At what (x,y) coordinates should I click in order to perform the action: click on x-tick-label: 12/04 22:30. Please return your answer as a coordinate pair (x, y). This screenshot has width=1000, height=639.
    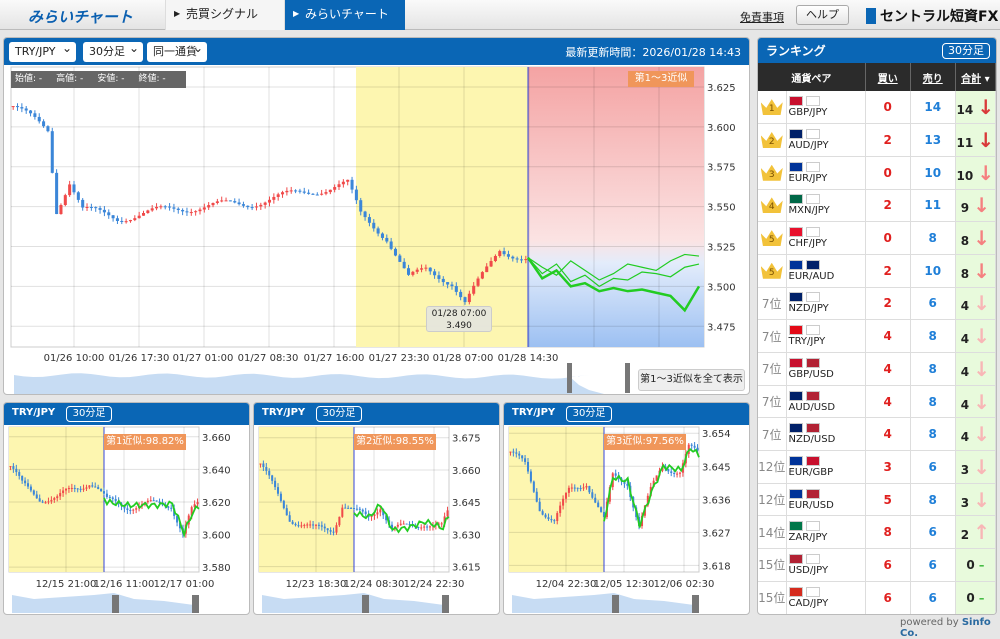
    Looking at the image, I should click on (566, 584).